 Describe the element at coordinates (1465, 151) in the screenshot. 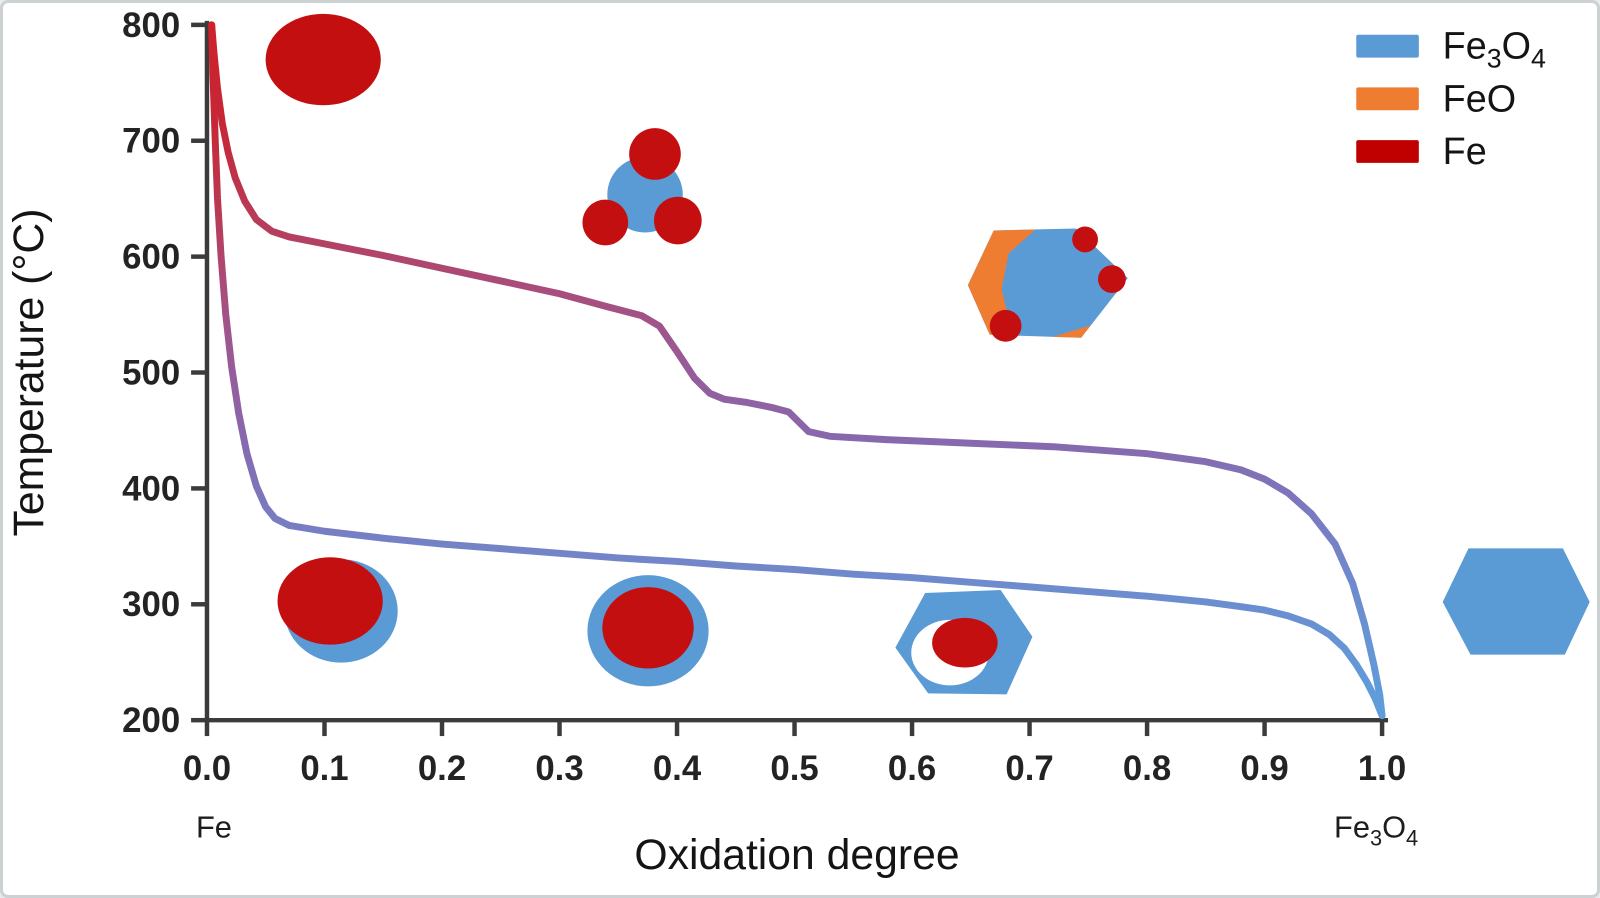

I see `legend-label: Fe` at that location.